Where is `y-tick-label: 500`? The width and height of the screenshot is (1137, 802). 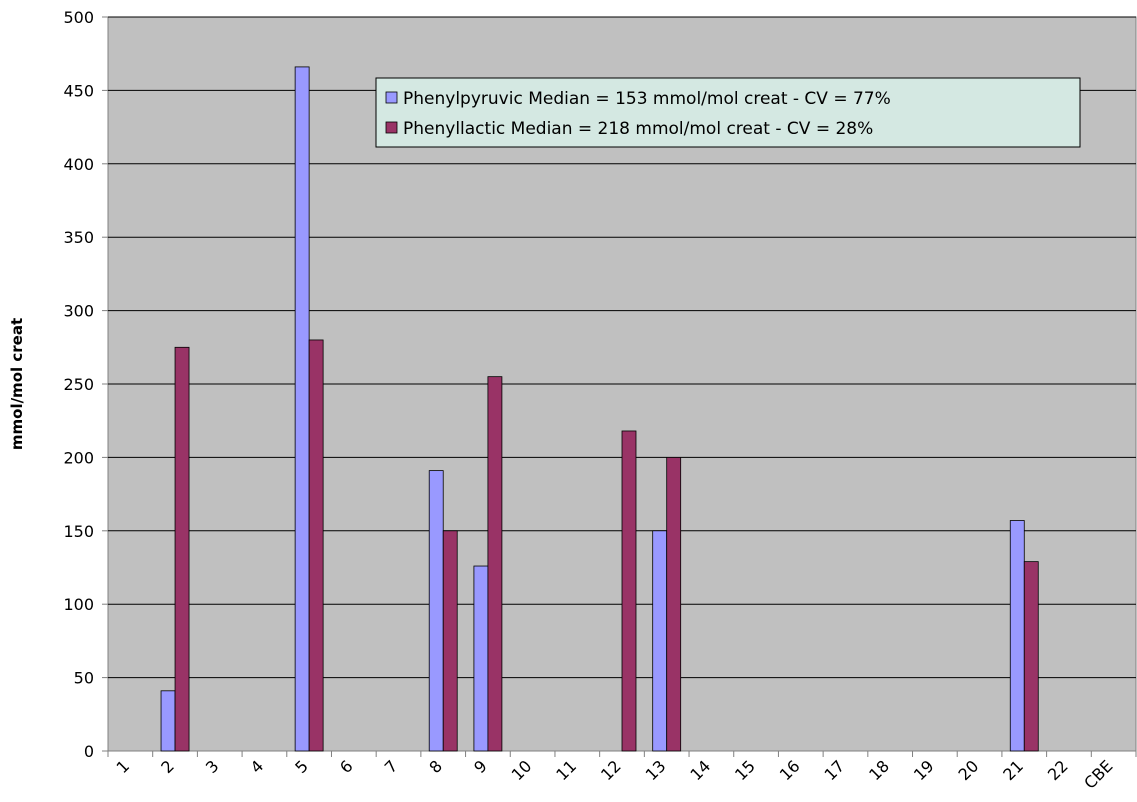 y-tick-label: 500 is located at coordinates (78, 17).